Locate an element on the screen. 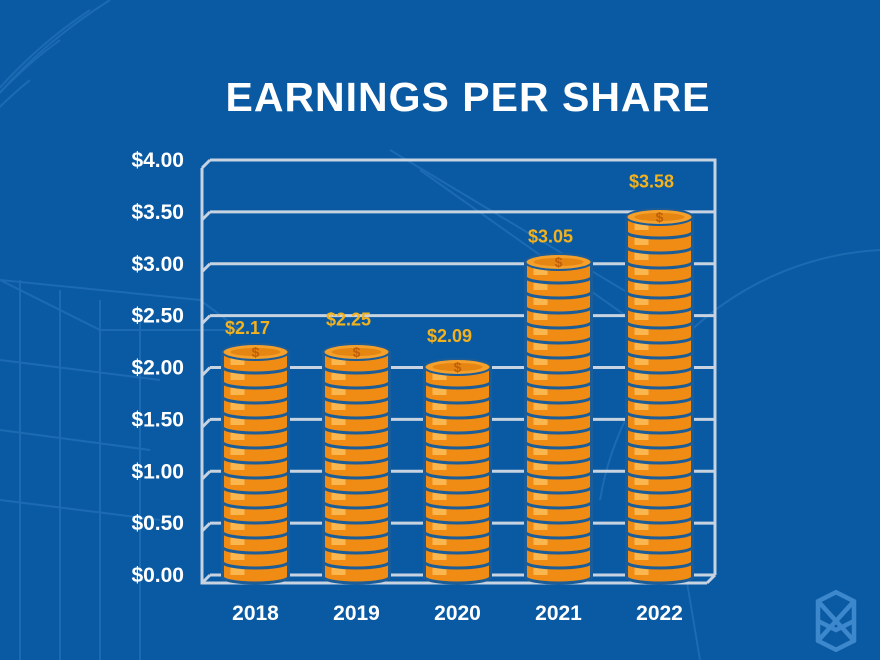  bar-2019: $ is located at coordinates (356, 464).